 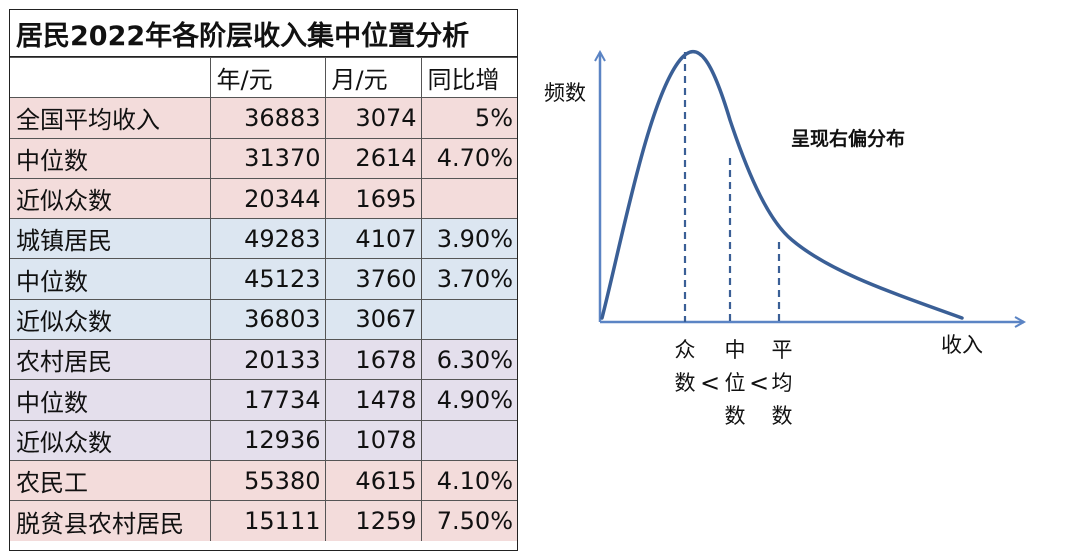 I want to click on table-row: 城镇居民 49283 4107 3.90%, so click(x=263, y=239).